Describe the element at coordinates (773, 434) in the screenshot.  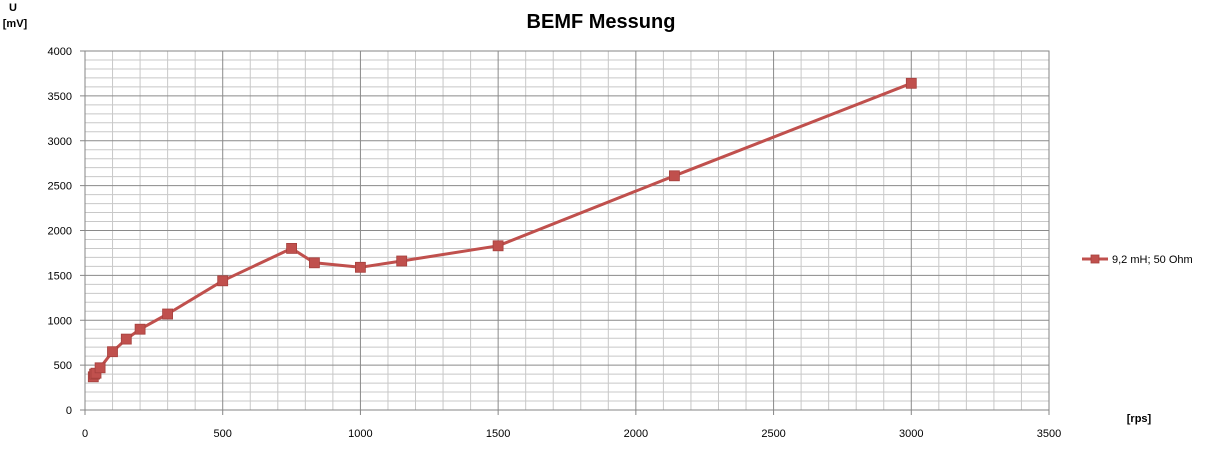
I see `x-tick-label: 2500` at that location.